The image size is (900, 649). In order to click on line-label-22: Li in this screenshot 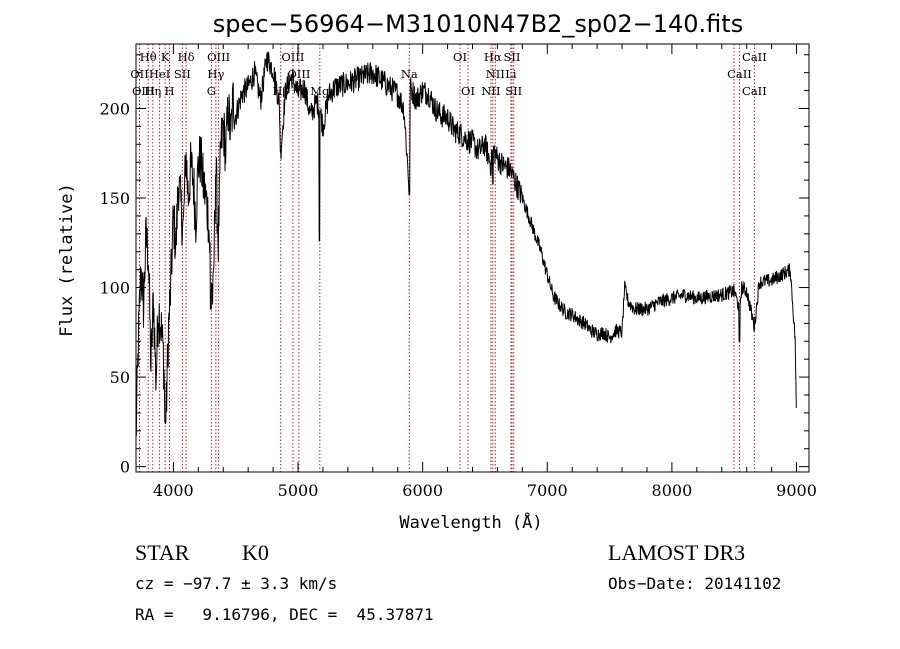, I will do `click(511, 74)`.